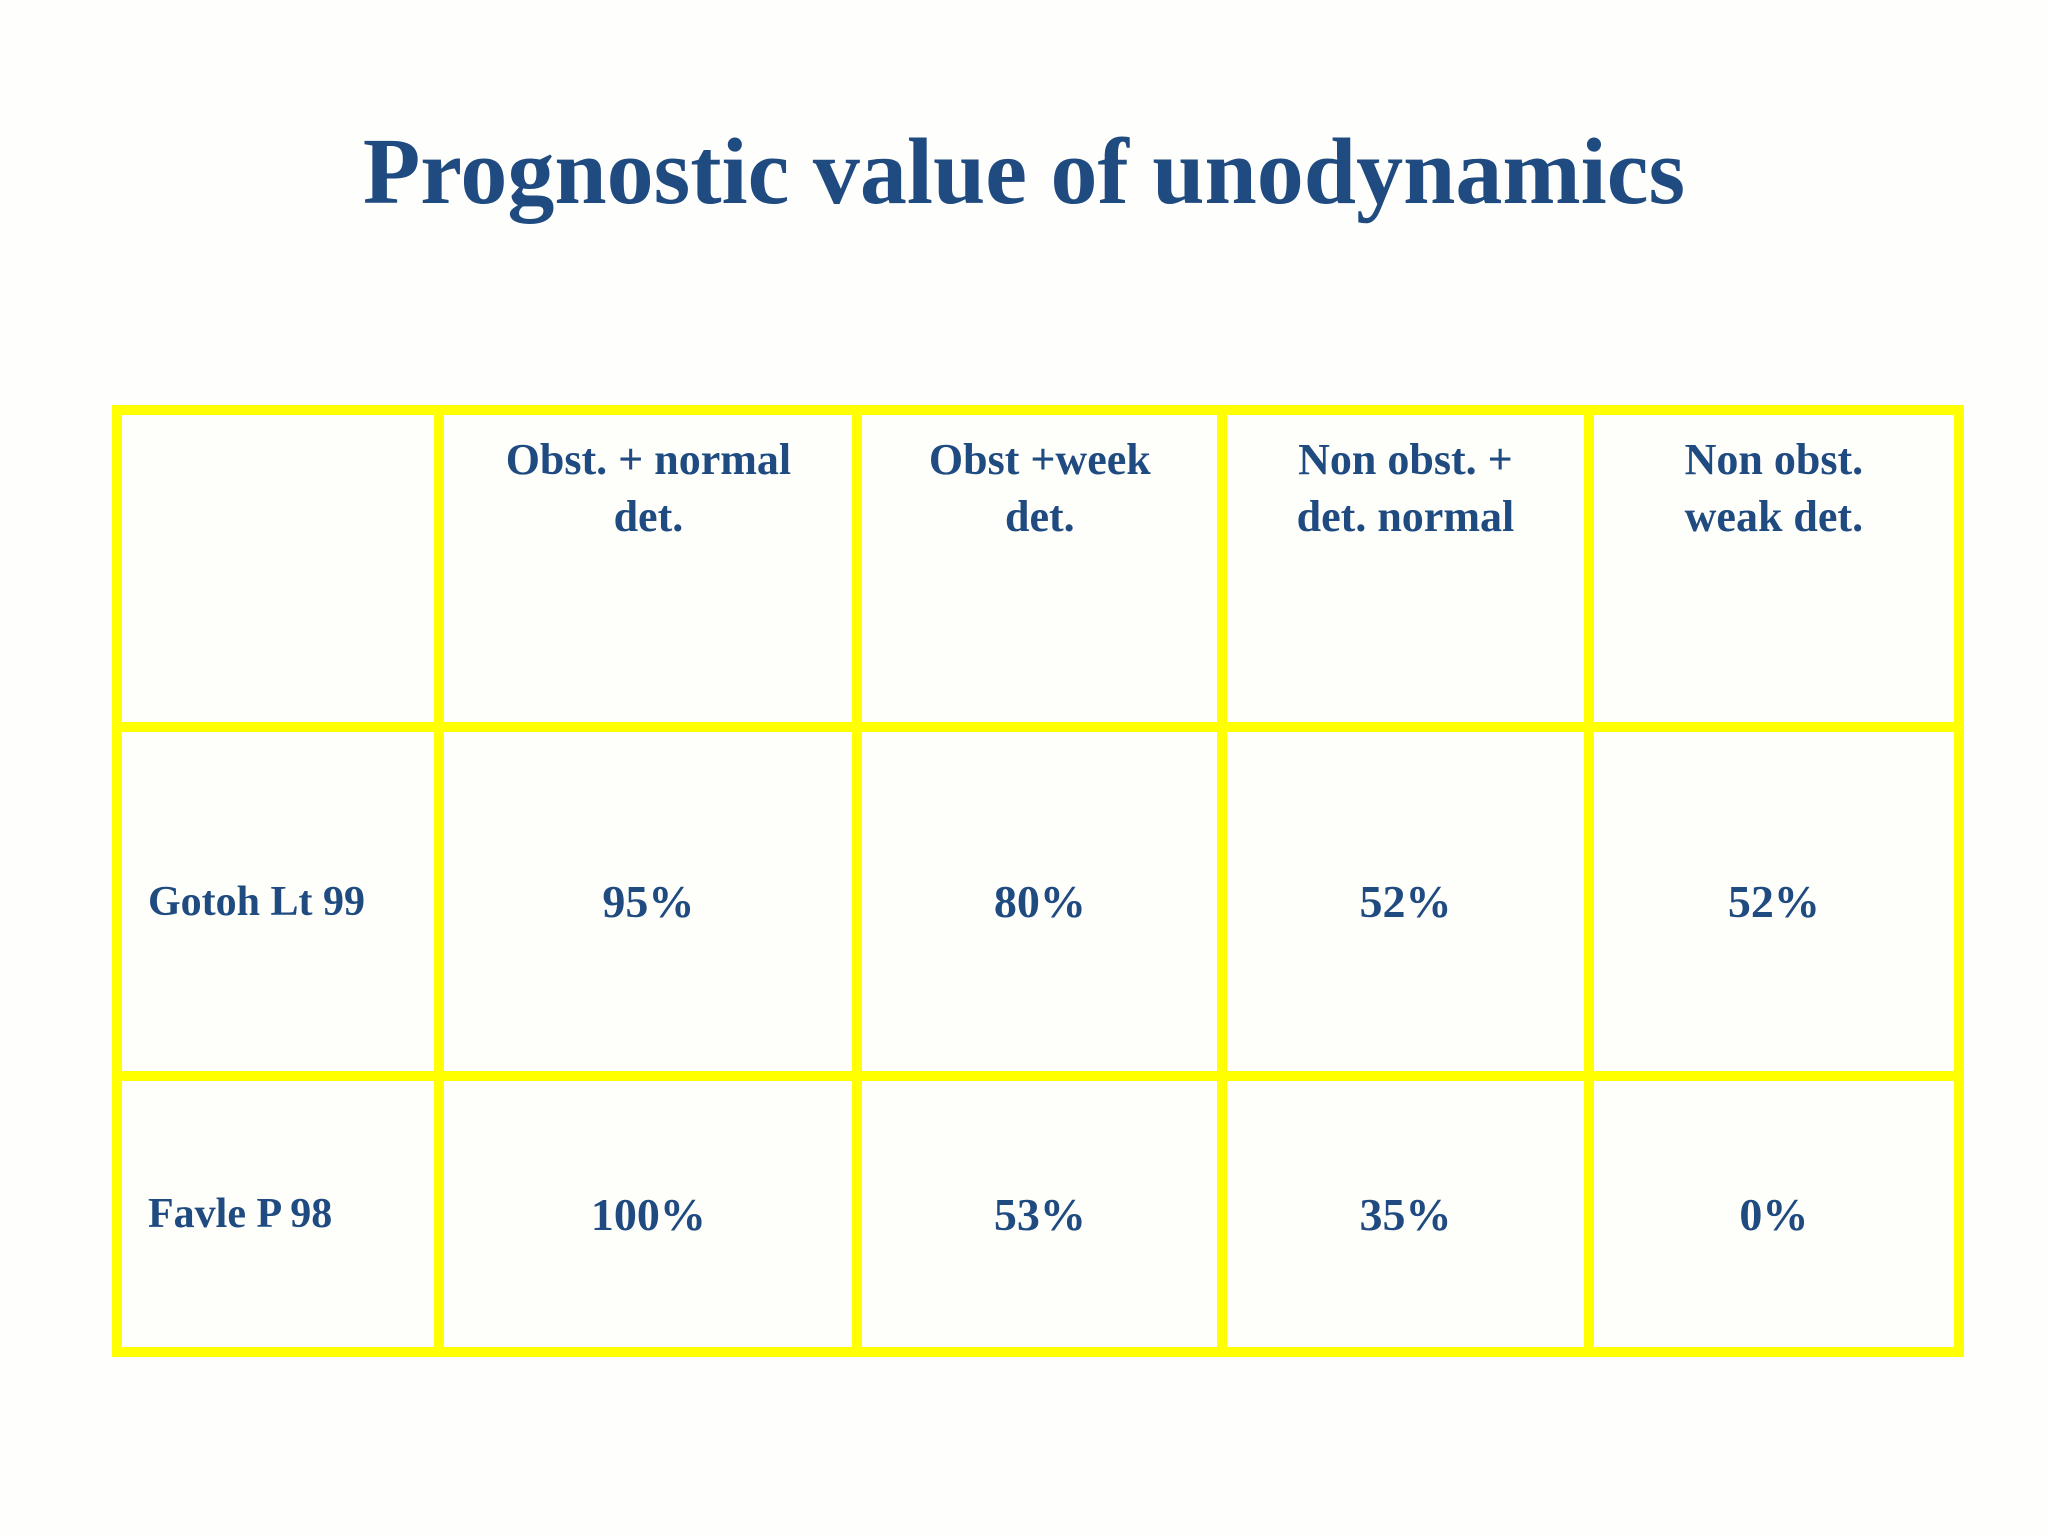 The width and height of the screenshot is (2048, 1536). Describe the element at coordinates (1774, 1214) in the screenshot. I see `value-cell: 0%` at that location.